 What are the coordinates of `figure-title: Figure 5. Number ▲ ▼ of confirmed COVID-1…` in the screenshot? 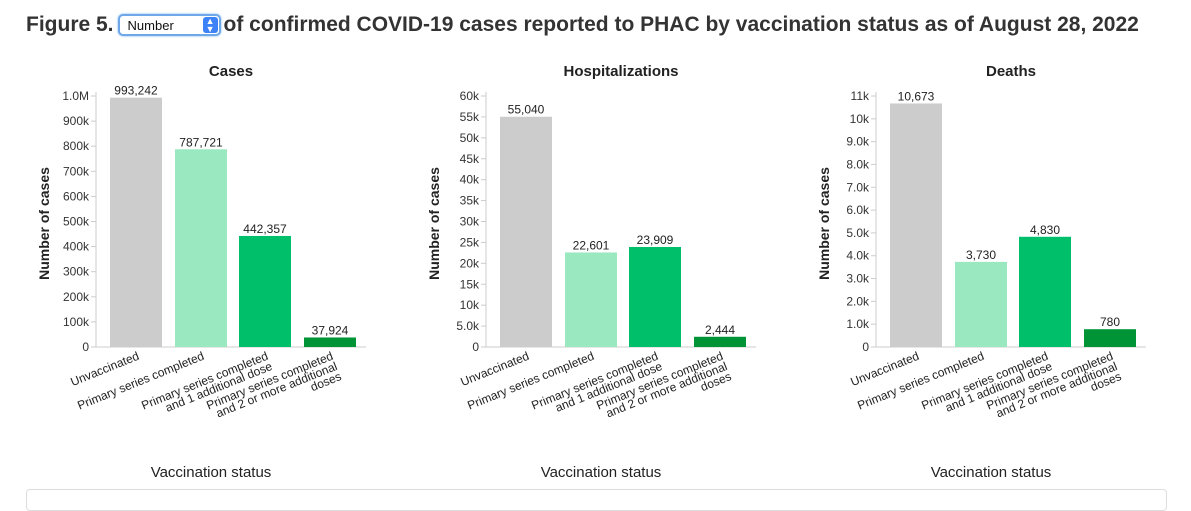 It's located at (582, 25).